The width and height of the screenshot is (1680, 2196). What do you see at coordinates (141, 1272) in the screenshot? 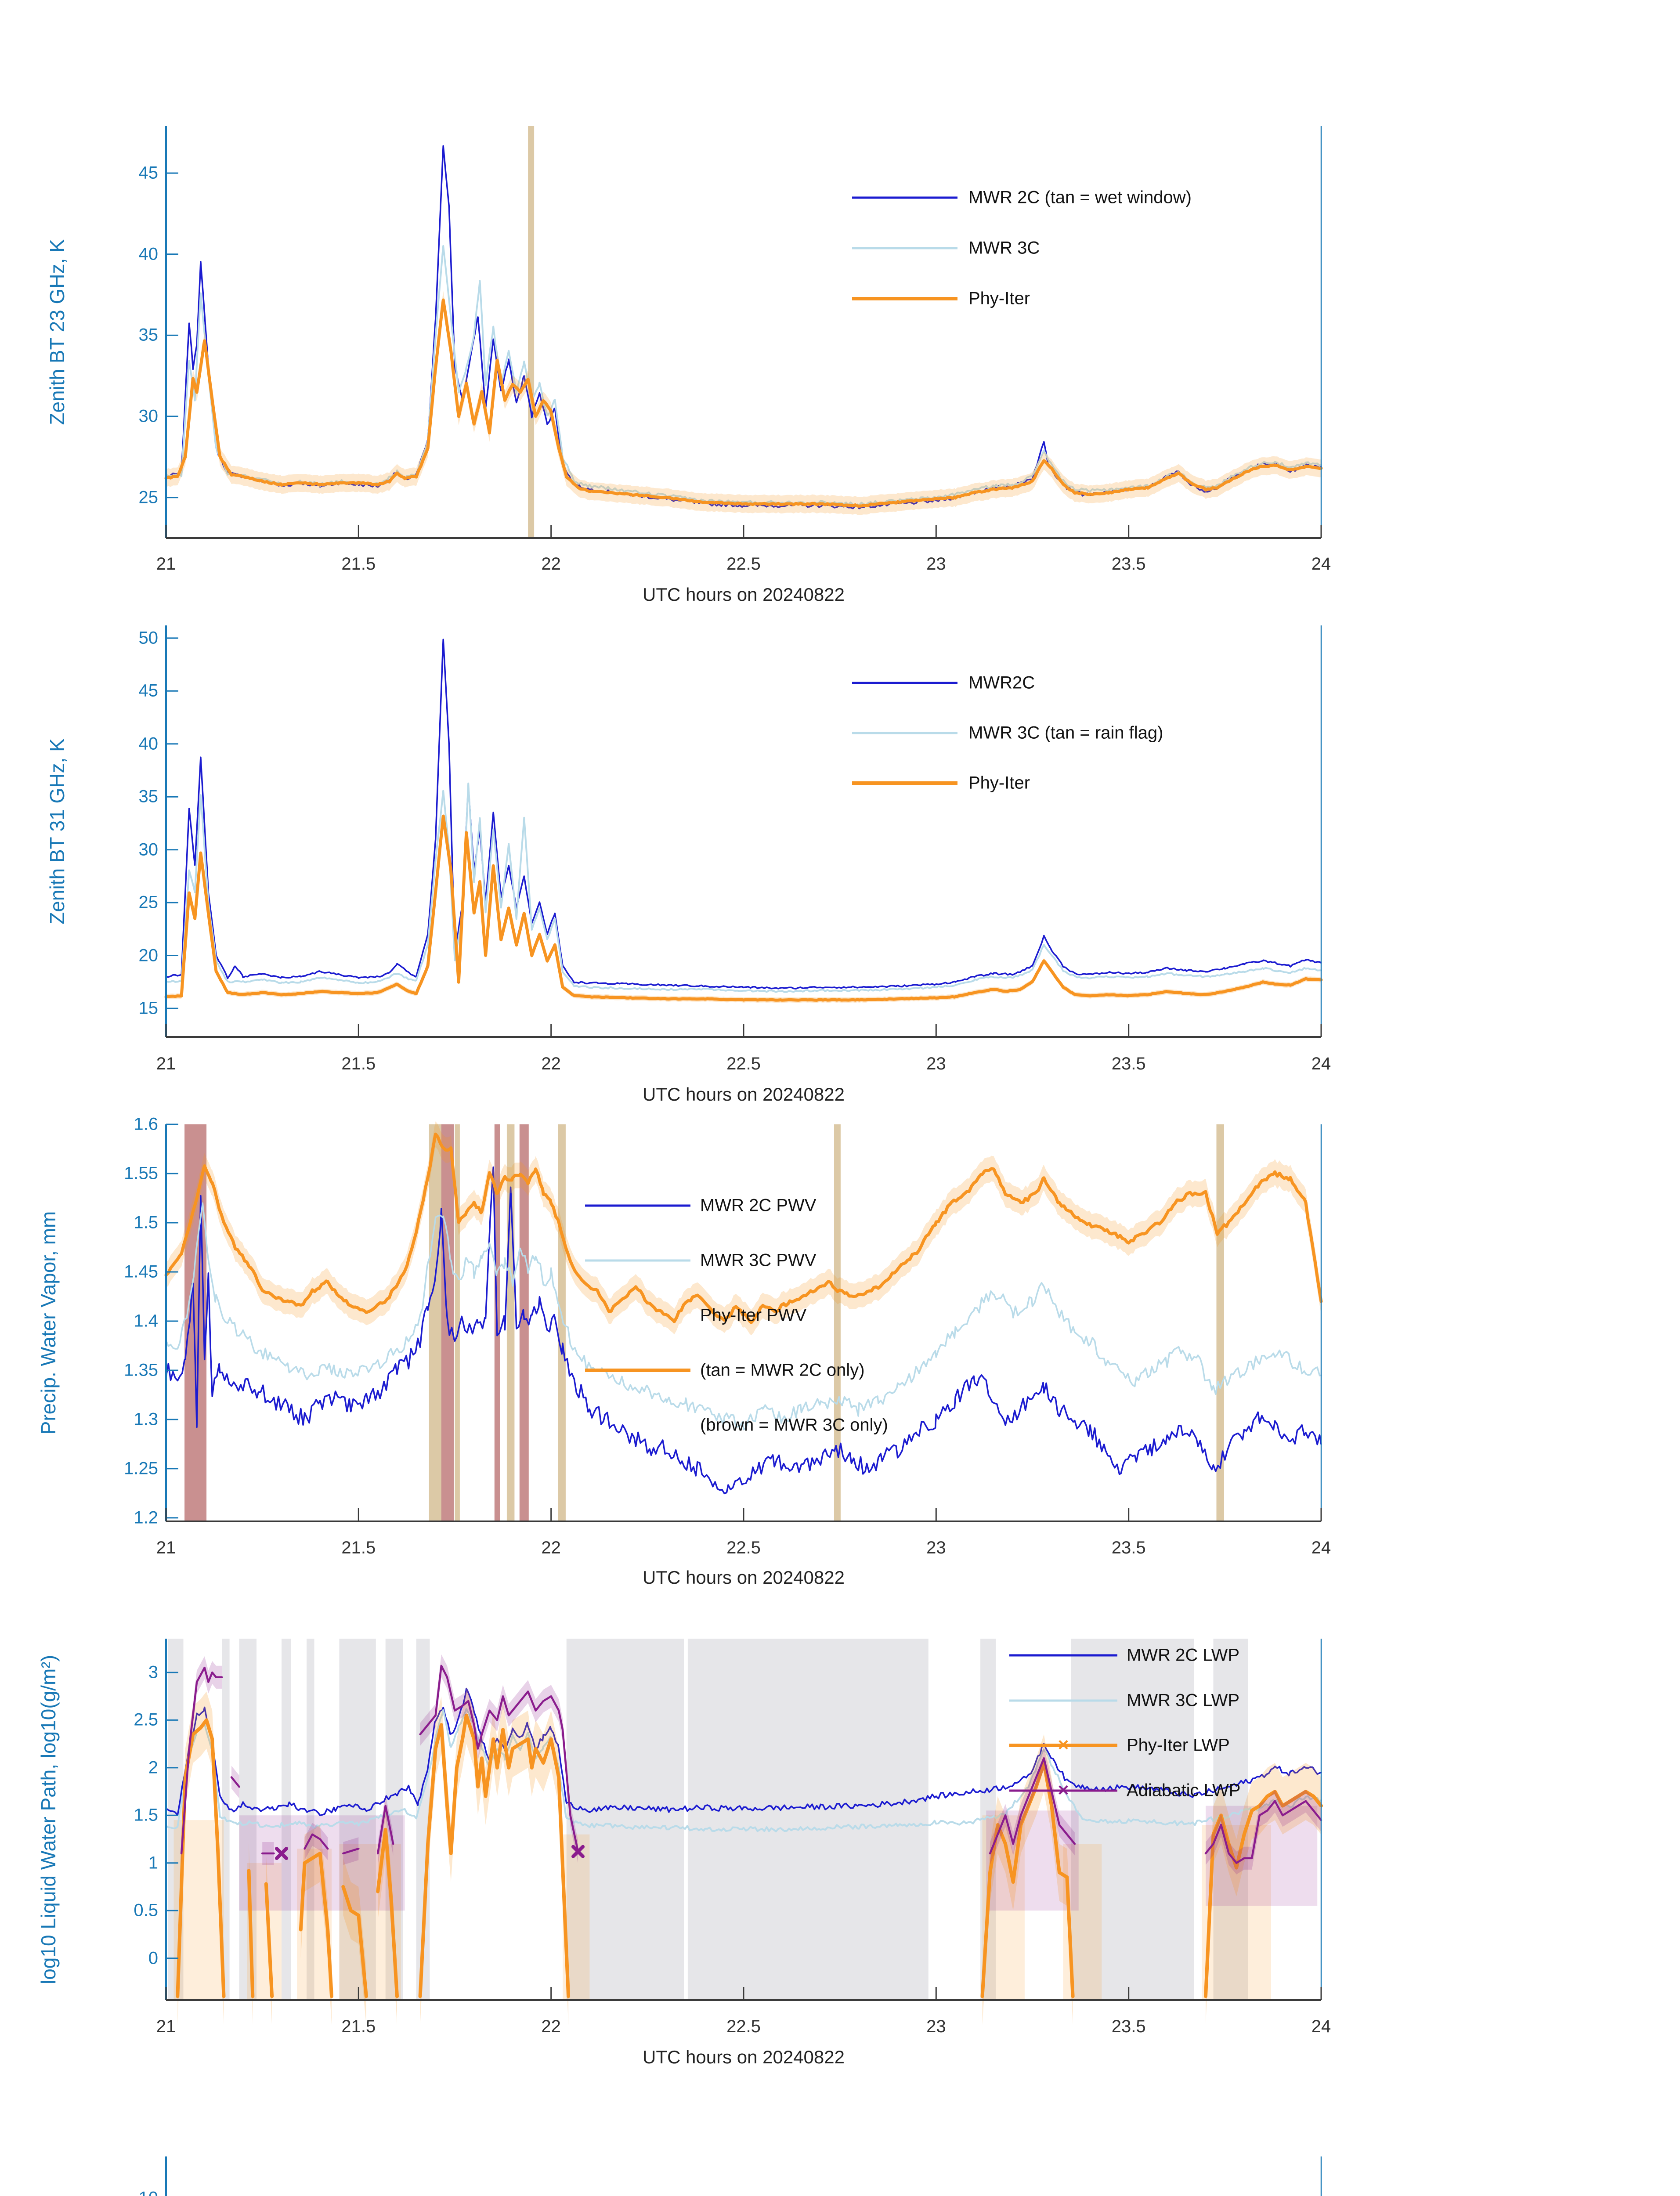
I see `y-tick-label: 1.45` at bounding box center [141, 1272].